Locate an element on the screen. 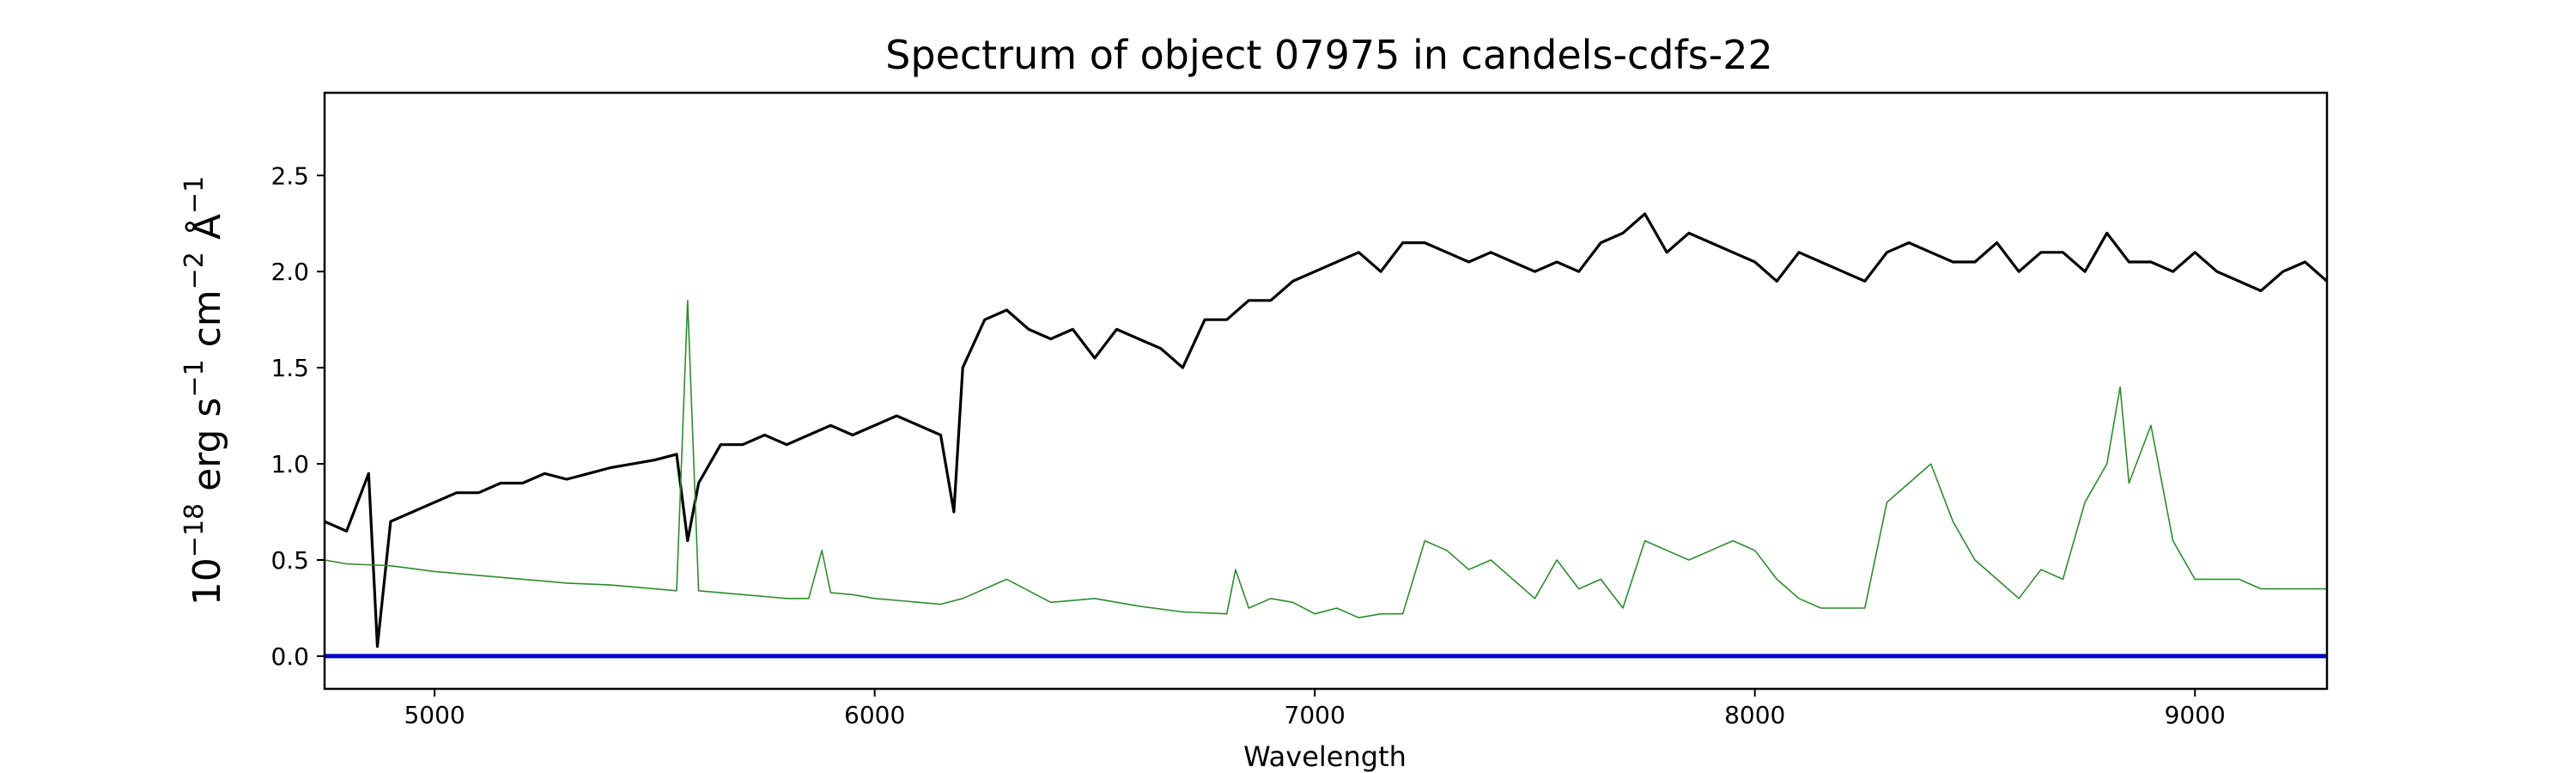  y-tick-label: 2.5 is located at coordinates (290, 175).